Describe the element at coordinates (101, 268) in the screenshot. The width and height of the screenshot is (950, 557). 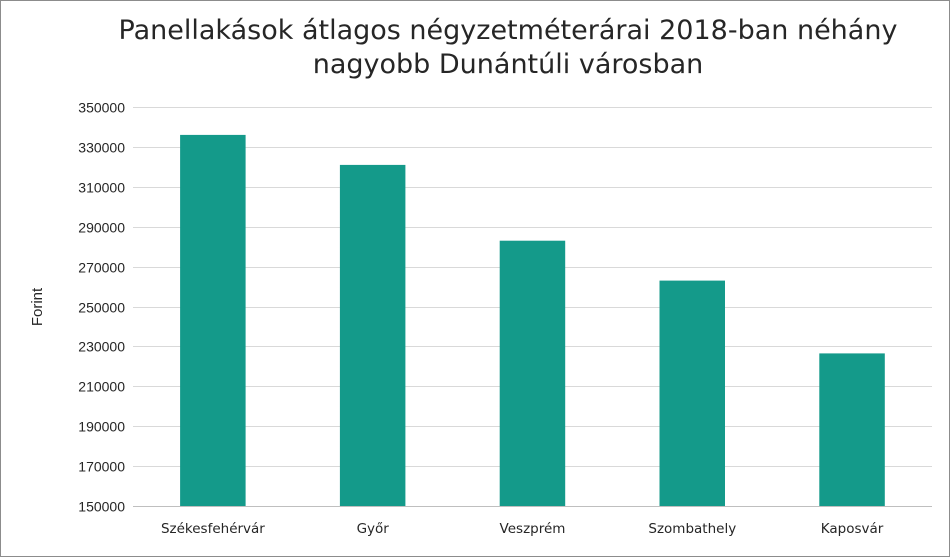
I see `y-tick-label: 270000` at that location.